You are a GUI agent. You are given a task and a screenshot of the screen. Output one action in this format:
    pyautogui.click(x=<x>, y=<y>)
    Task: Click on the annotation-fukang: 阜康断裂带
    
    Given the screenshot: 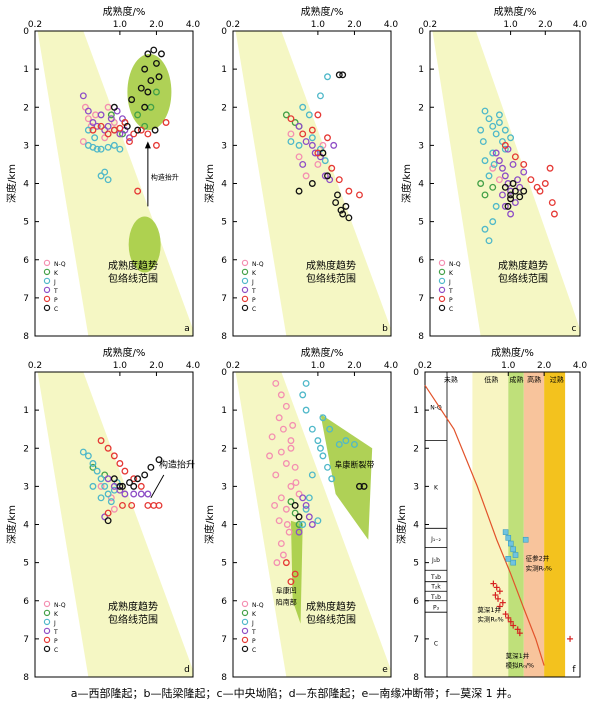 What is the action you would take?
    pyautogui.click(x=354, y=464)
    